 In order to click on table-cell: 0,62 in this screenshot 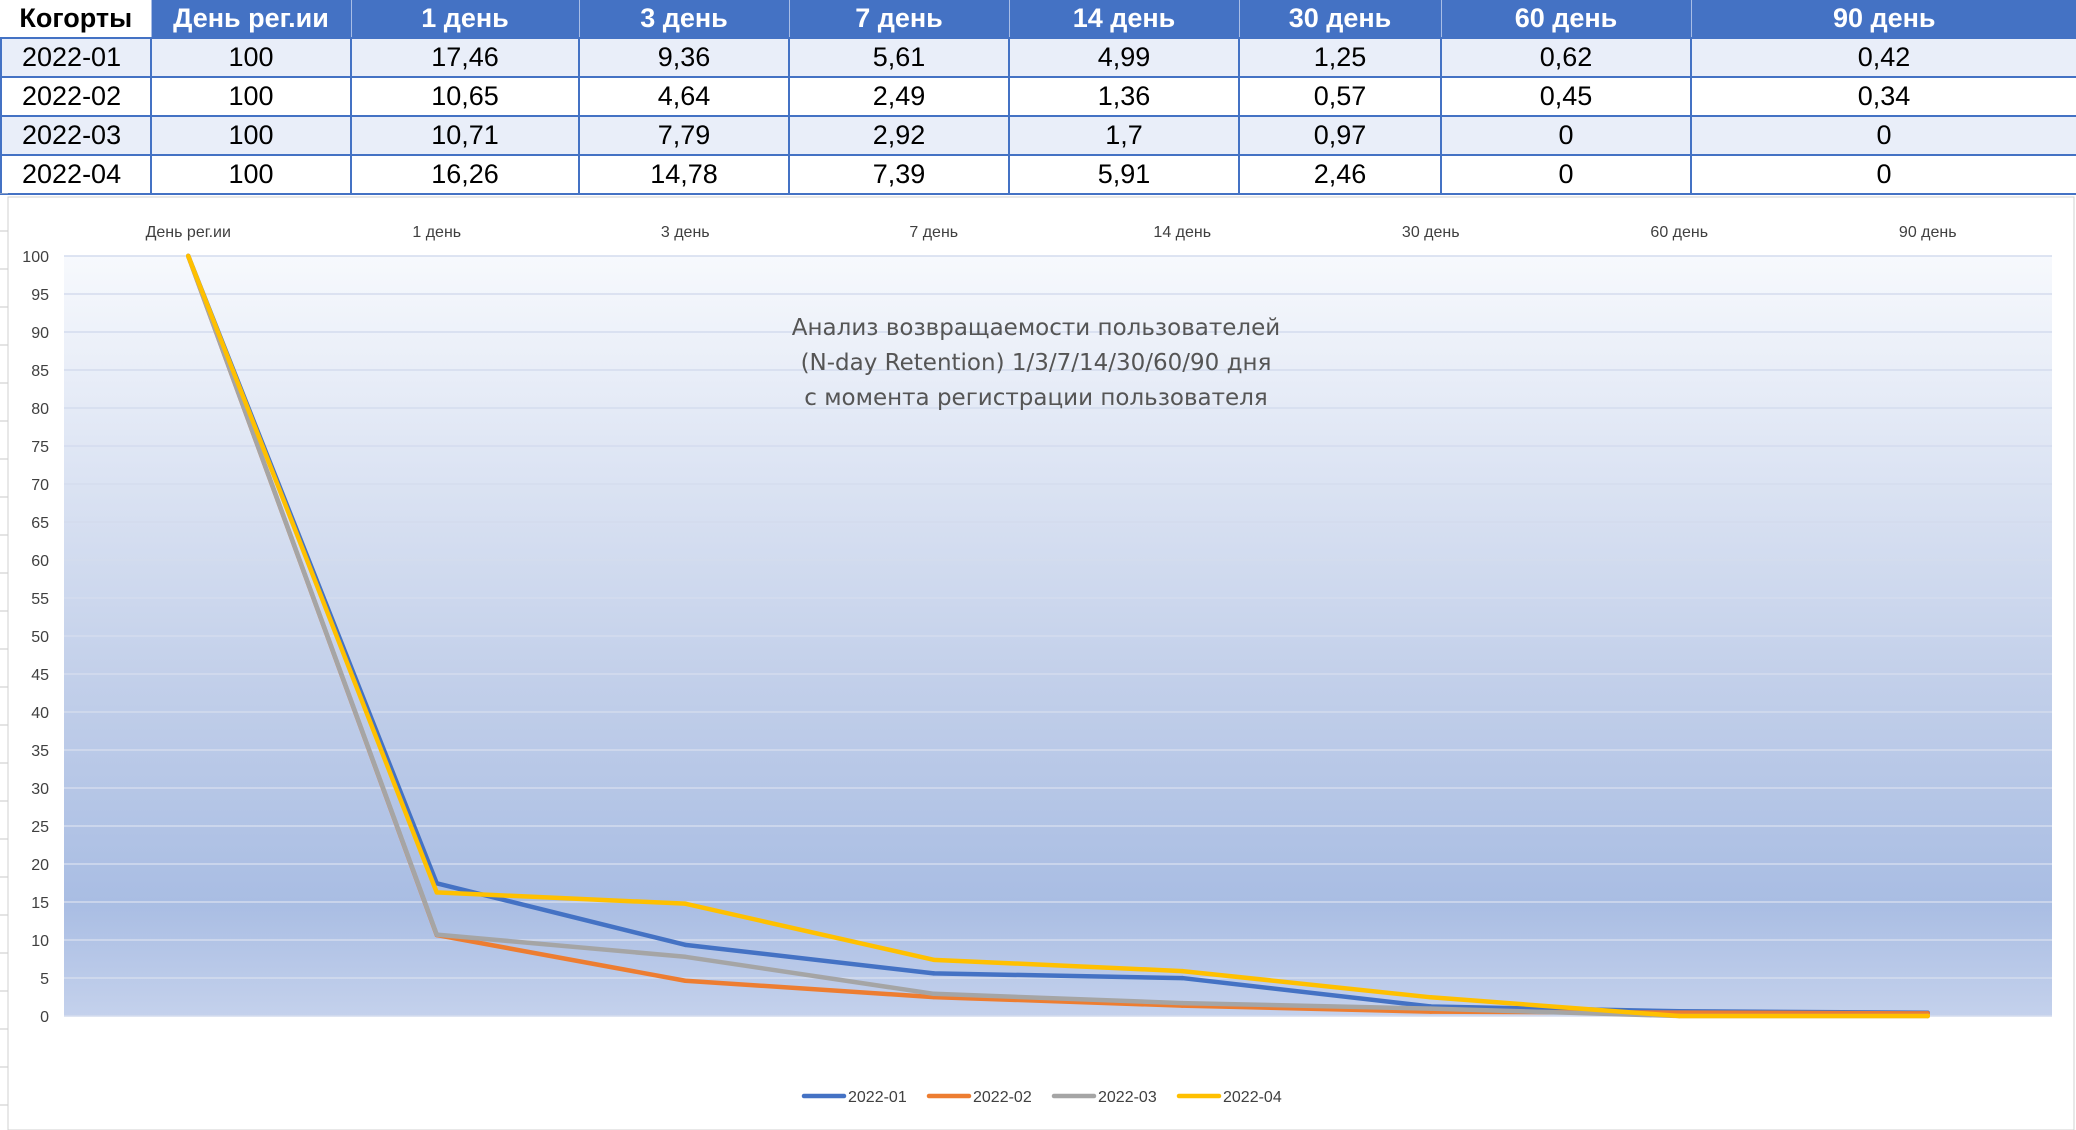, I will do `click(1566, 57)`.